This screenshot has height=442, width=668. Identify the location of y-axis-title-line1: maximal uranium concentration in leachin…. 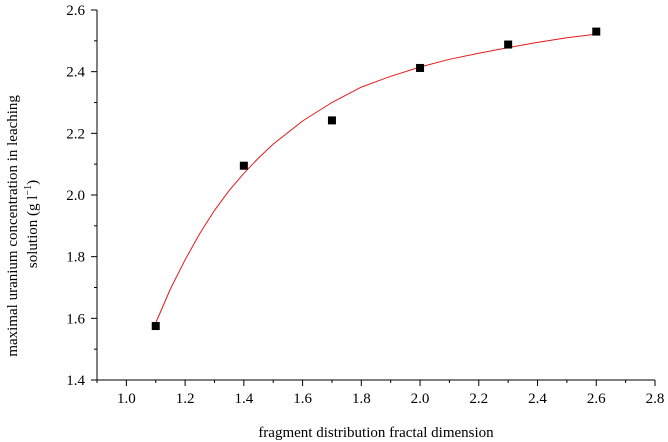
(13, 226).